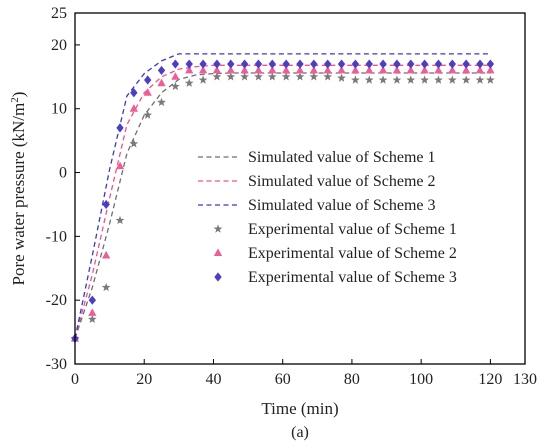  I want to click on y-tick-label: -30, so click(56, 364).